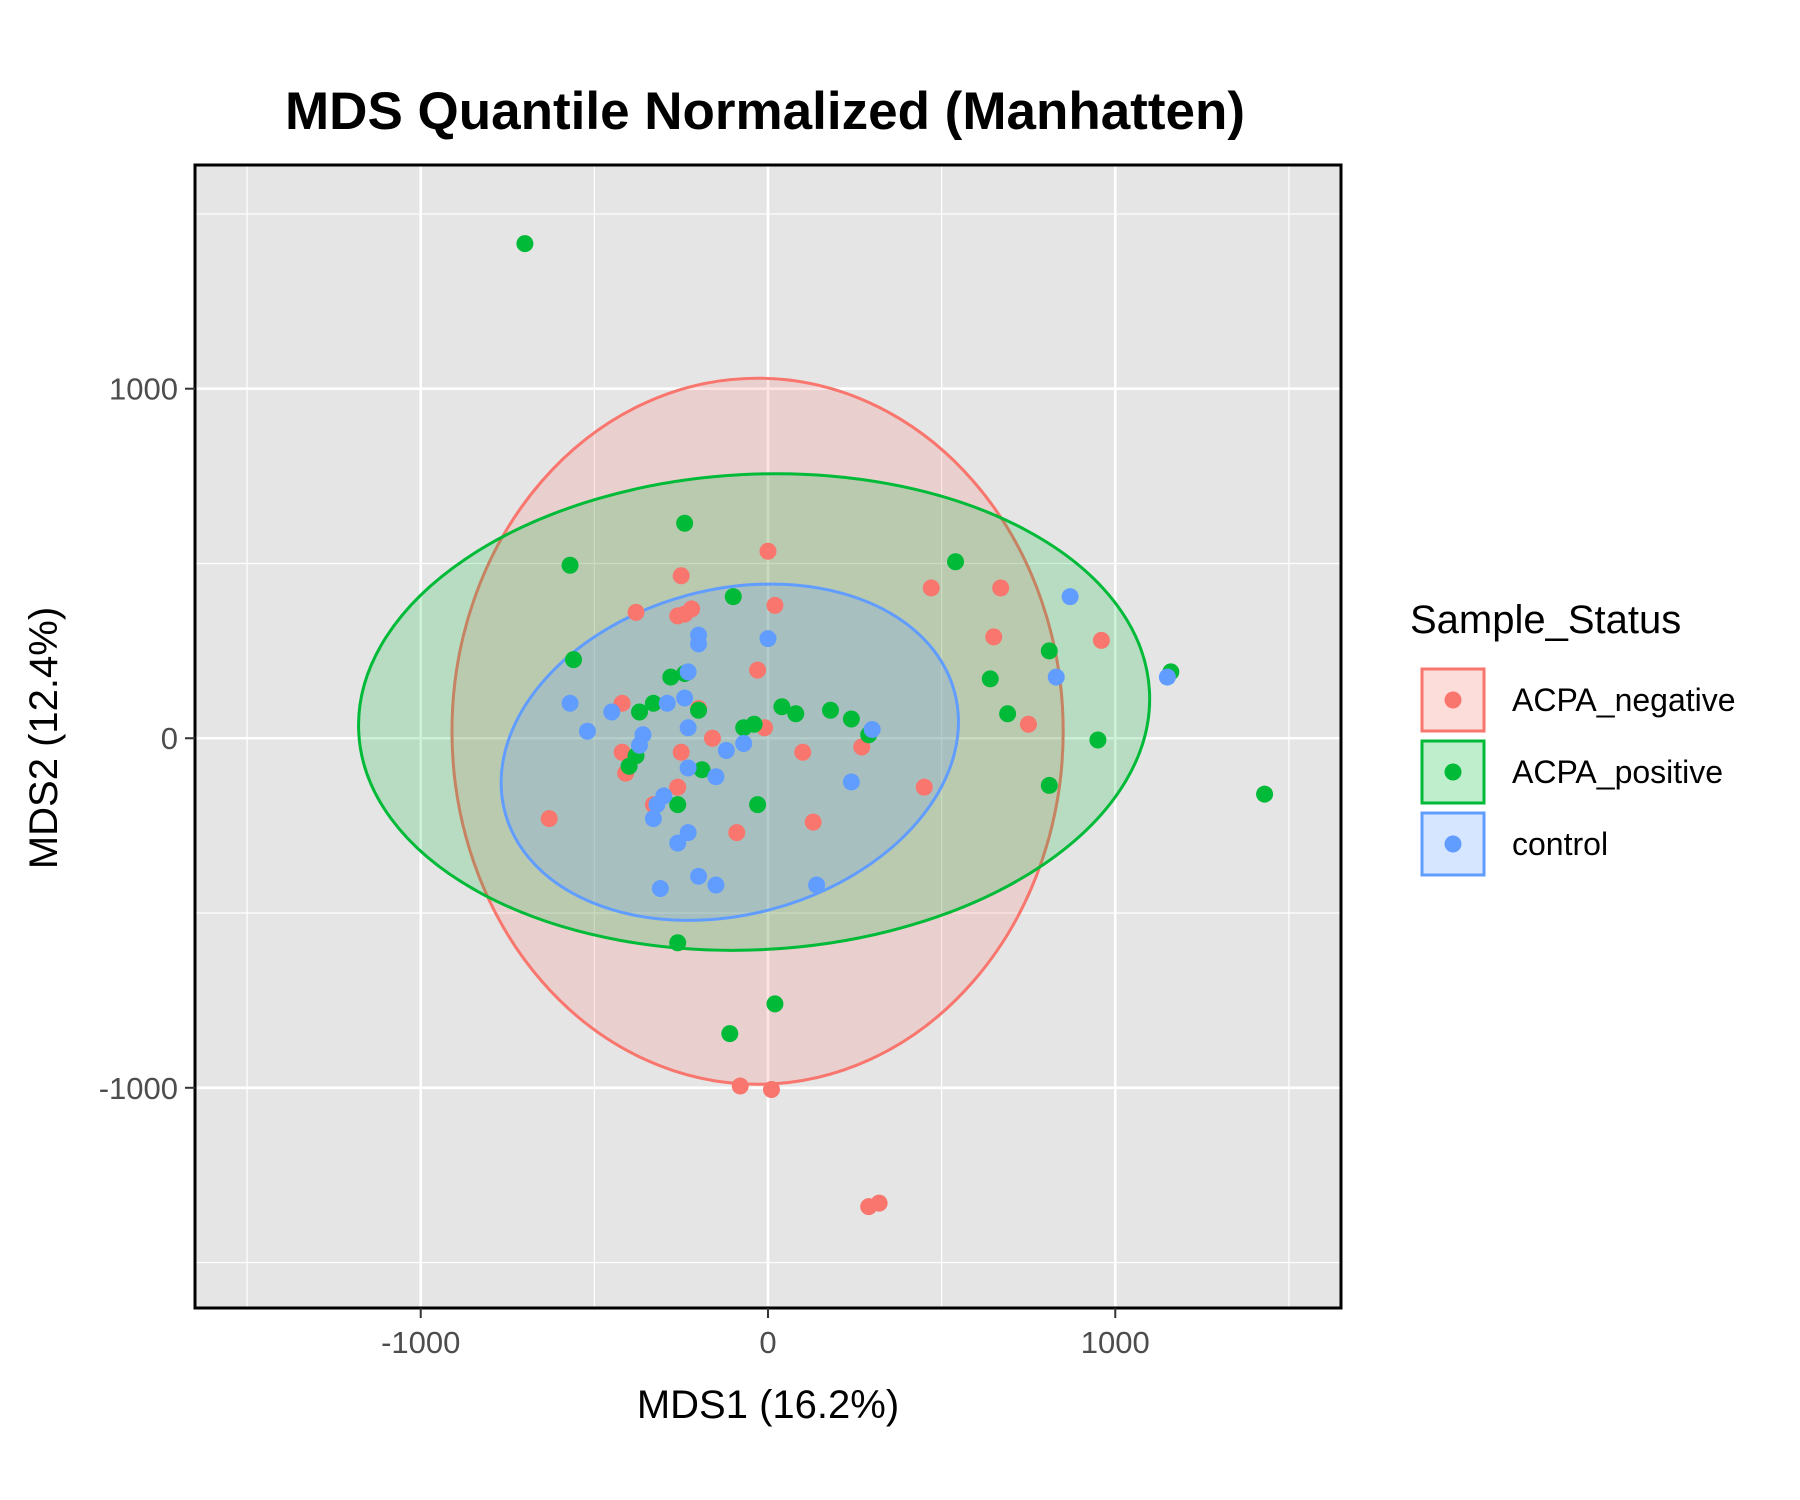  What do you see at coordinates (169, 738) in the screenshot?
I see `y-tick-label: 0` at bounding box center [169, 738].